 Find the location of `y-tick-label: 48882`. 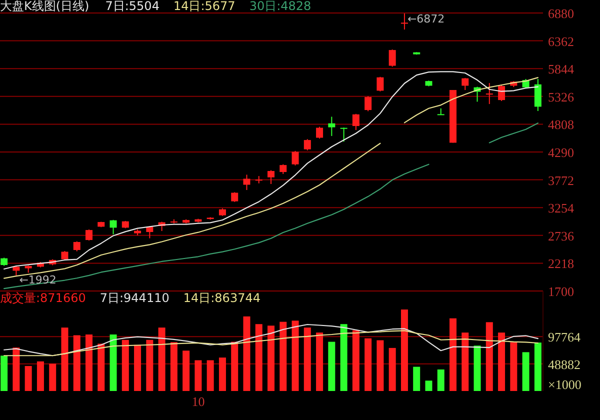

y-tick-label: 48882 is located at coordinates (564, 364).